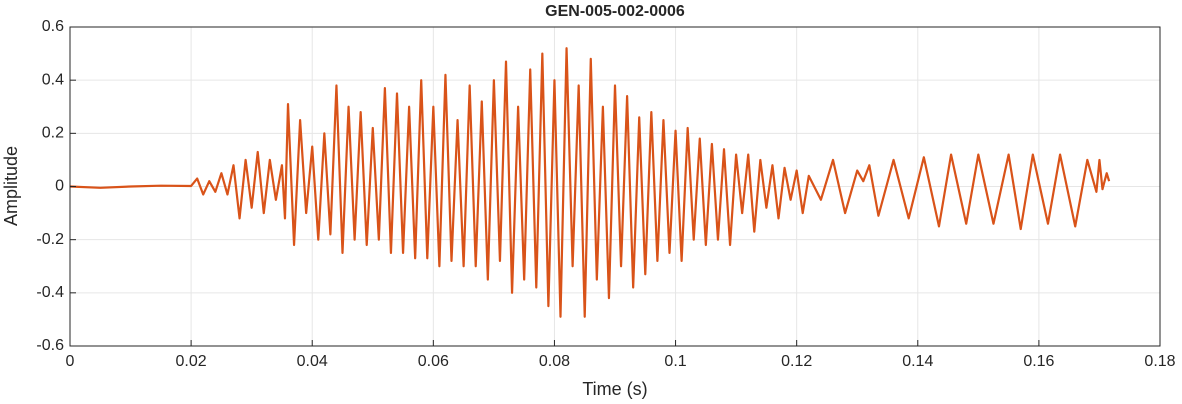 The height and width of the screenshot is (404, 1182). What do you see at coordinates (70, 361) in the screenshot?
I see `x-tick-label: 0` at bounding box center [70, 361].